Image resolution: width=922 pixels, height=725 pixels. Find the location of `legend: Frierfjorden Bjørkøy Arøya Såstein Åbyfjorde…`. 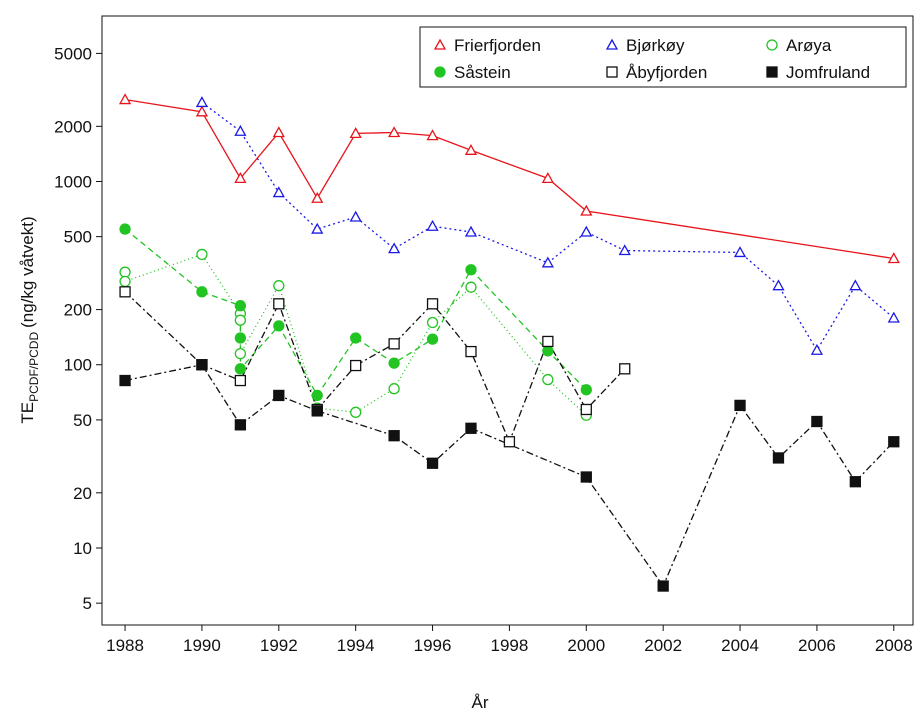

legend: Frierfjorden Bjørkøy Arøya Såstein Åbyfjorde… is located at coordinates (663, 57).